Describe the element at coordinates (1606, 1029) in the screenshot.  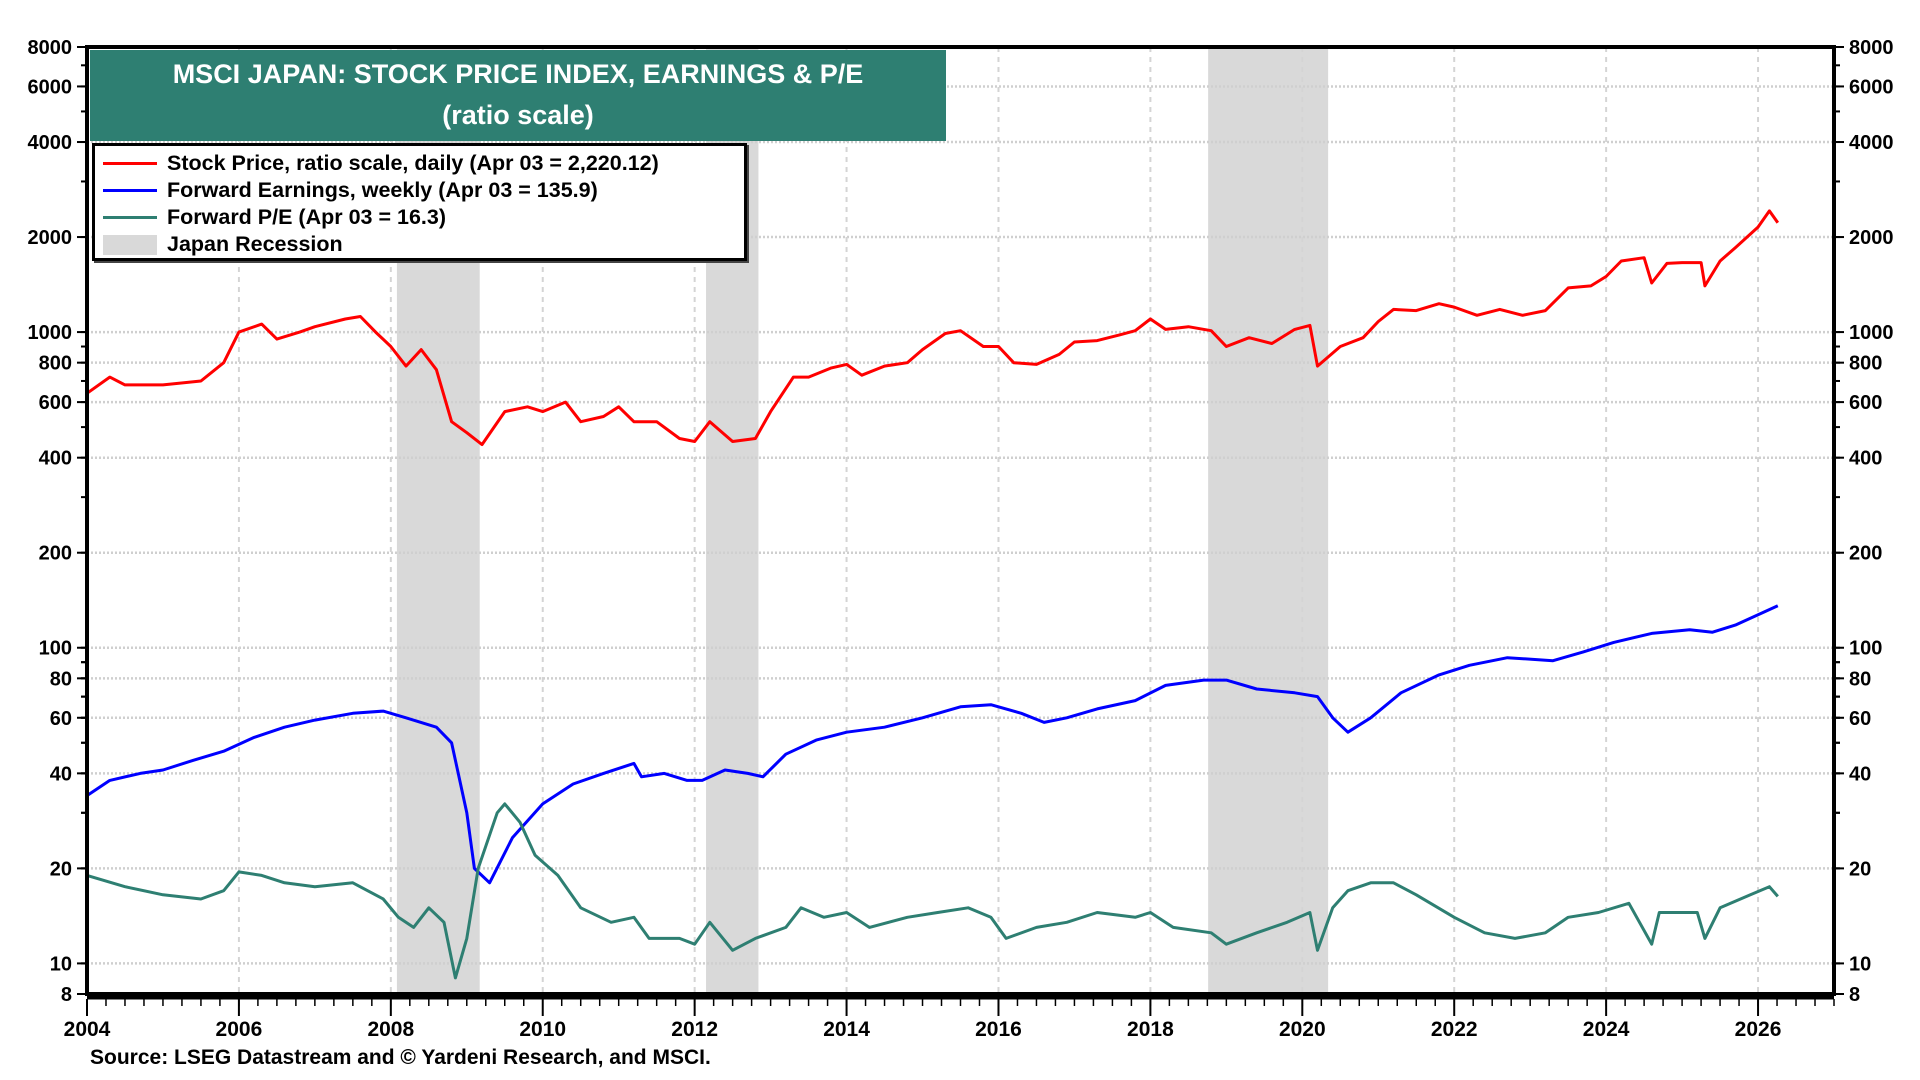
I see `x-tick-label: 2024` at that location.